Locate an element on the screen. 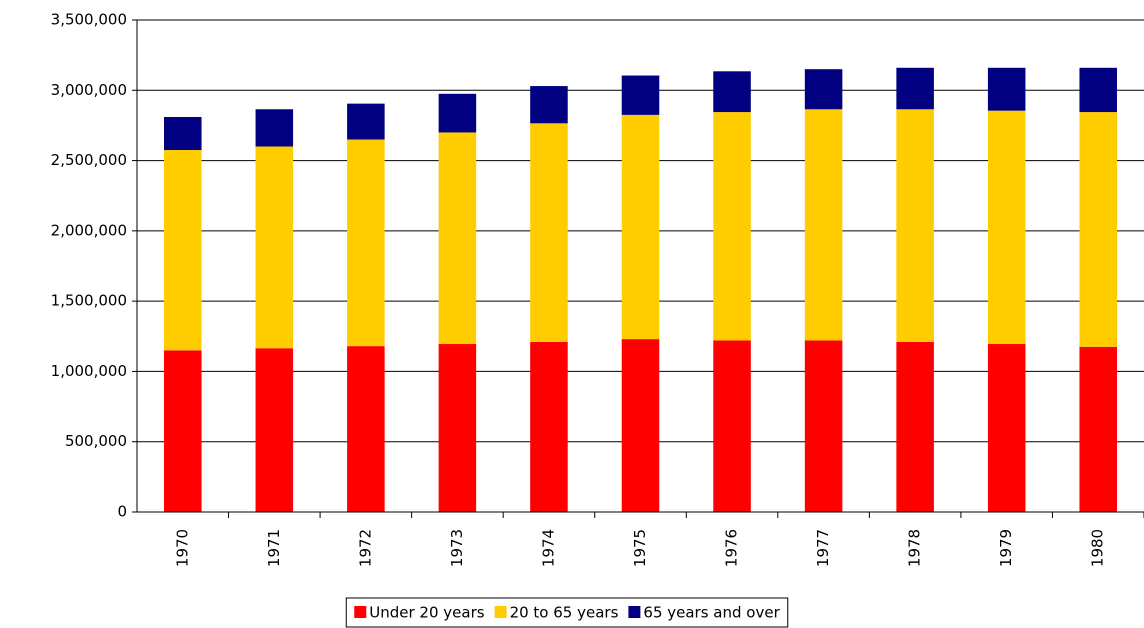 This screenshot has height=628, width=1144. y-tick-label: 0 is located at coordinates (122, 512).